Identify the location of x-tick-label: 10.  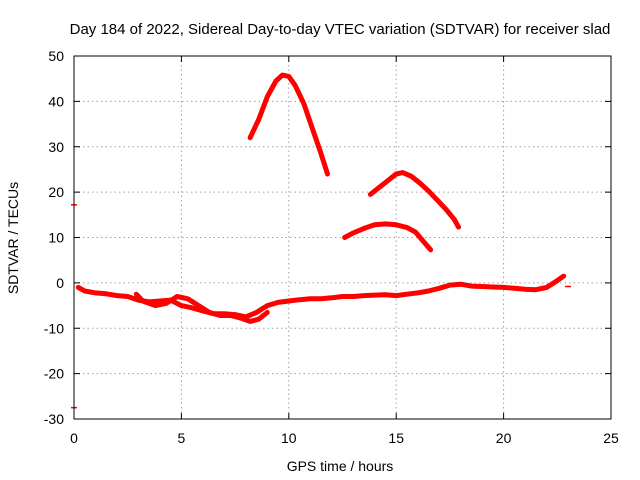
(289, 438).